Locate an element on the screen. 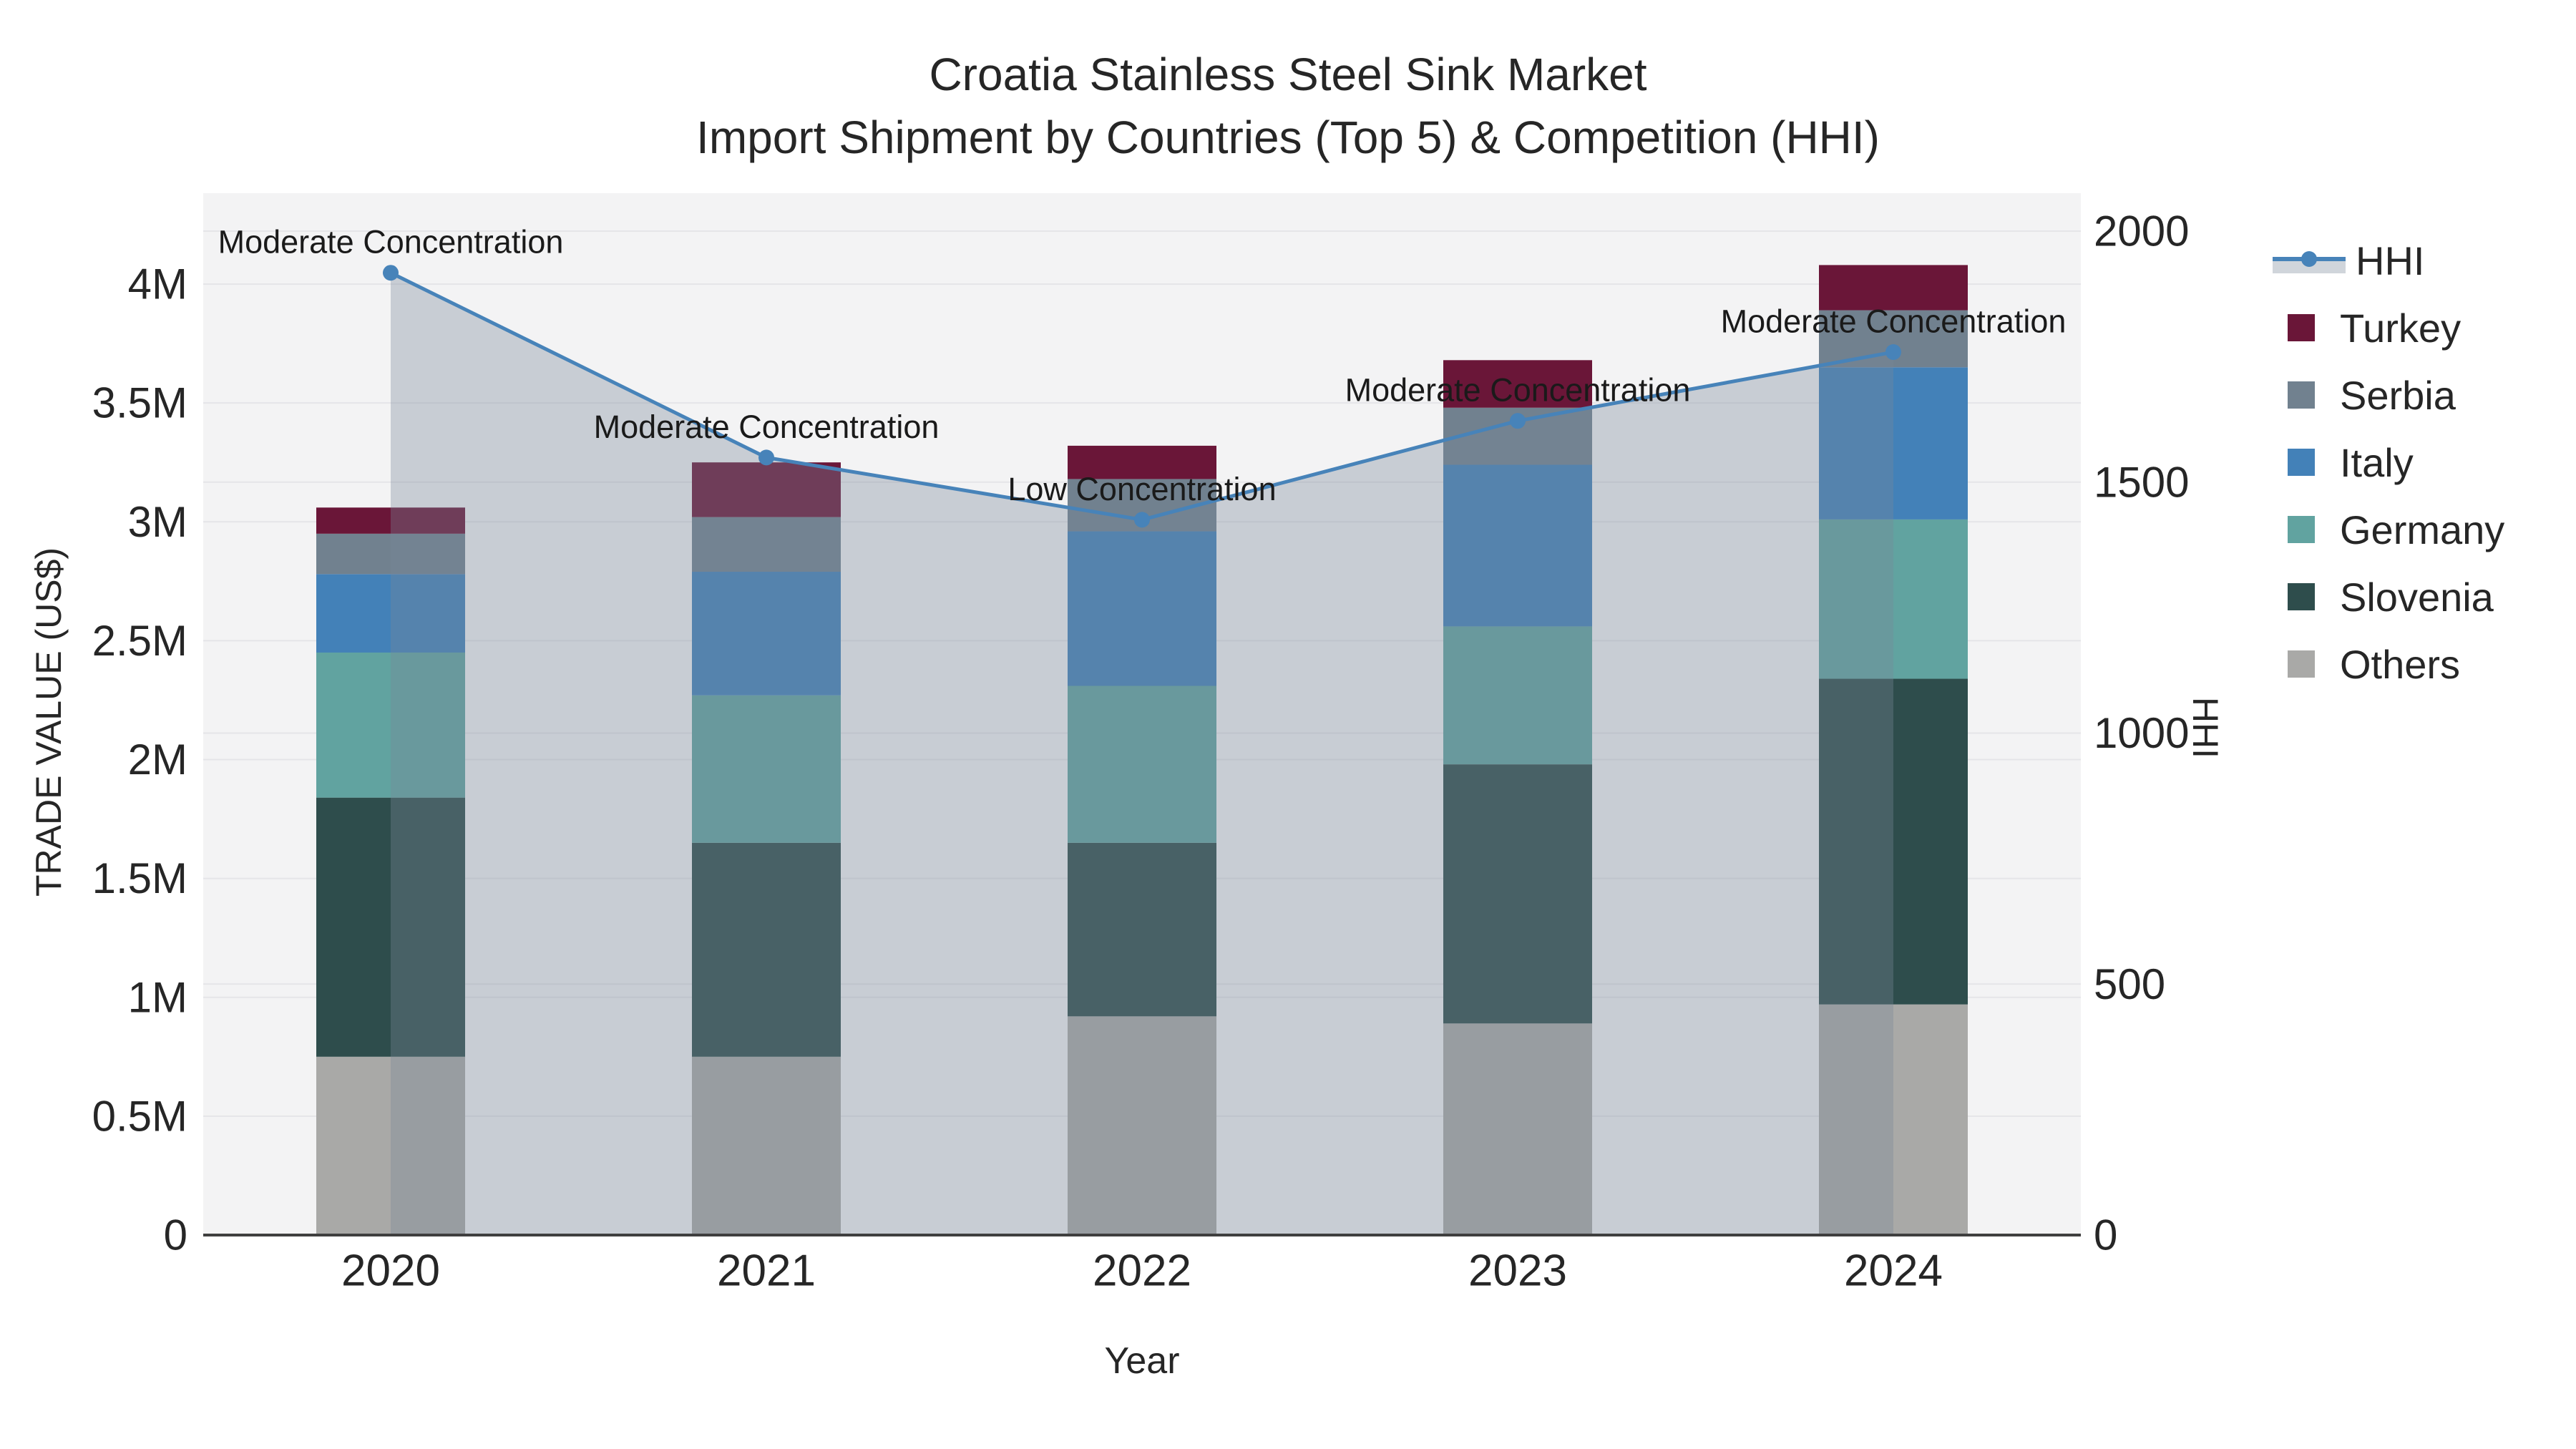  bar-segment-germany-2023 is located at coordinates (1517, 695).